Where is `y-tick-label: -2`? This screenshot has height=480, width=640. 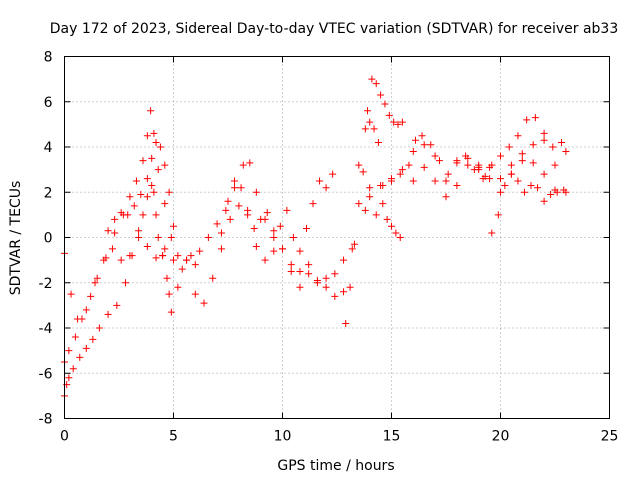
y-tick-label: -2 is located at coordinates (46, 284).